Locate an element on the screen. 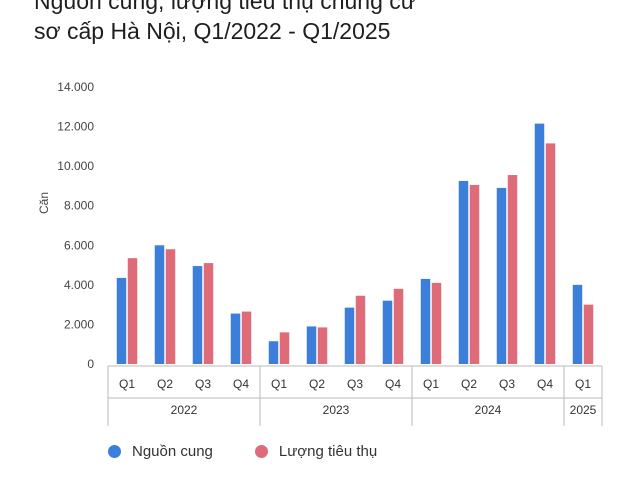  group-label: 2025 is located at coordinates (583, 410).